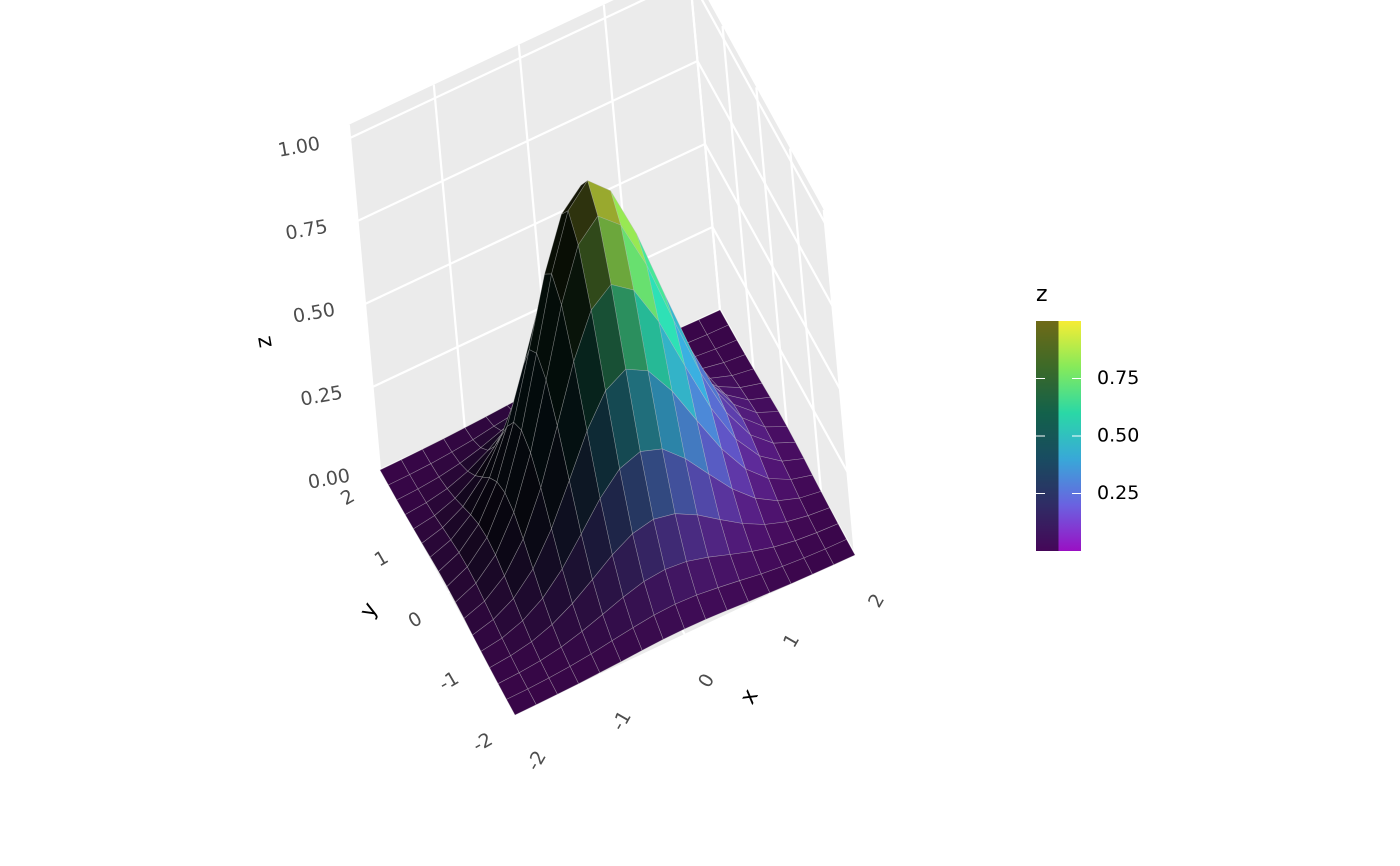 The width and height of the screenshot is (1400, 866). What do you see at coordinates (1118, 378) in the screenshot?
I see `colorbar-tick-label: 0.75` at bounding box center [1118, 378].